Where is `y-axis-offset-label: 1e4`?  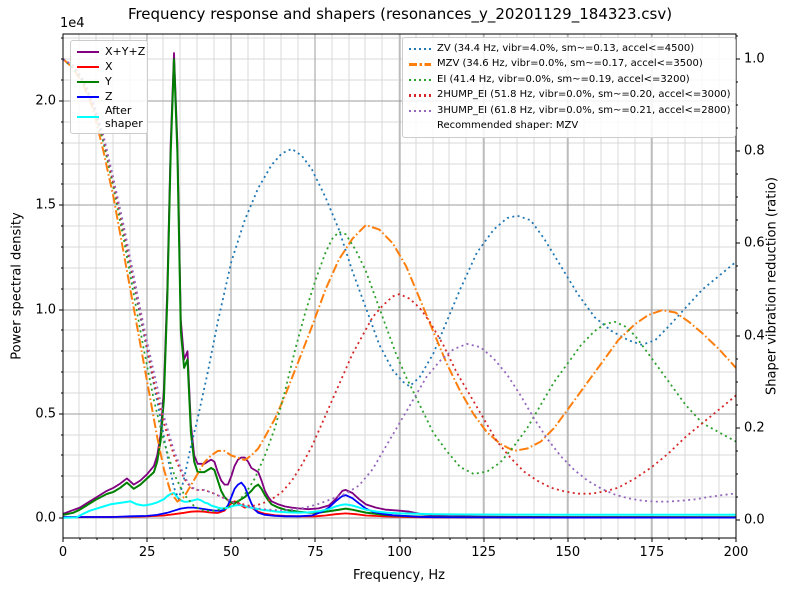
y-axis-offset-label: 1e4 is located at coordinates (72, 23).